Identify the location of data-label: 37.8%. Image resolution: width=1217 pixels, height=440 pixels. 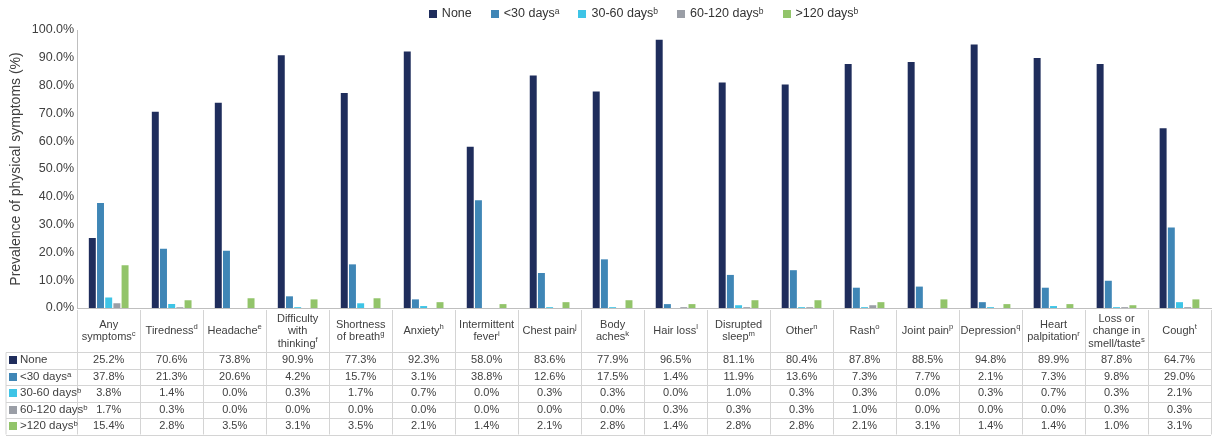
(109, 375).